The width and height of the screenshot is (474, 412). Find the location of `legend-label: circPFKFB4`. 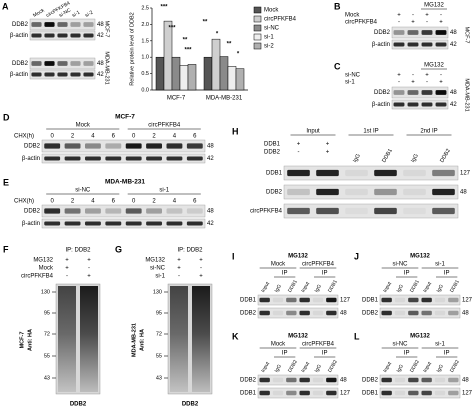

legend-label: circPFKFB4 is located at coordinates (280, 20).